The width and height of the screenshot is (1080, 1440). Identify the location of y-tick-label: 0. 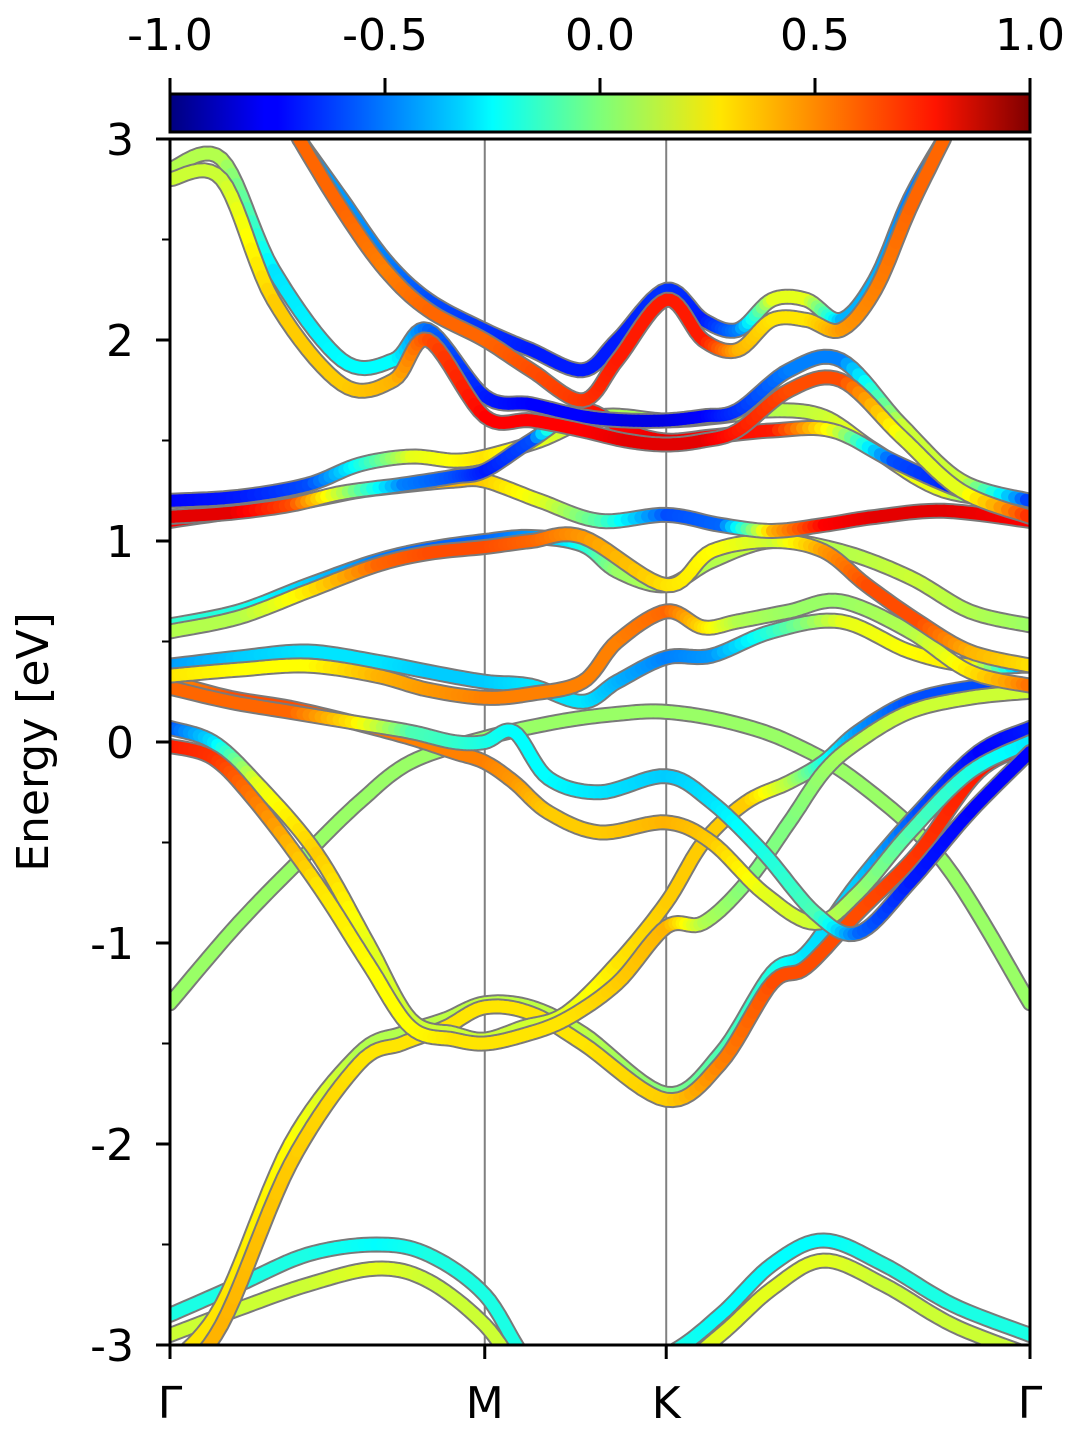
(120, 743).